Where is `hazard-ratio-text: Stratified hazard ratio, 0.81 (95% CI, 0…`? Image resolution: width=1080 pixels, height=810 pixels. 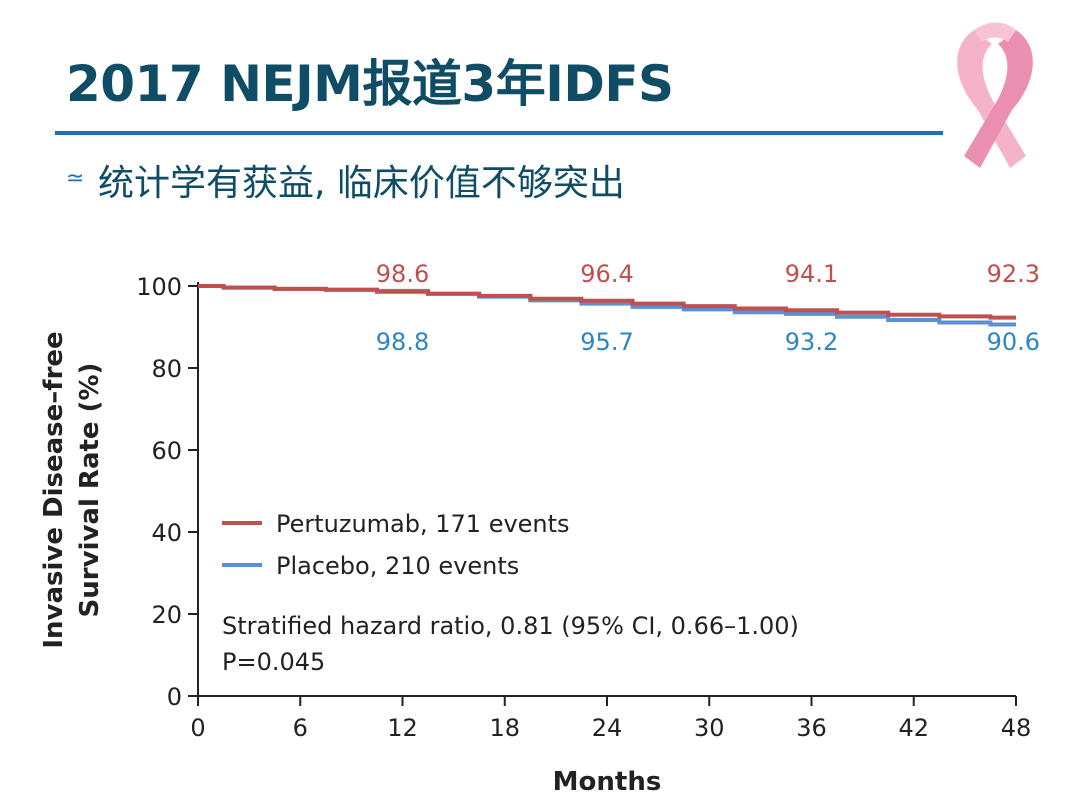 hazard-ratio-text: Stratified hazard ratio, 0.81 (95% CI, 0… is located at coordinates (510, 626).